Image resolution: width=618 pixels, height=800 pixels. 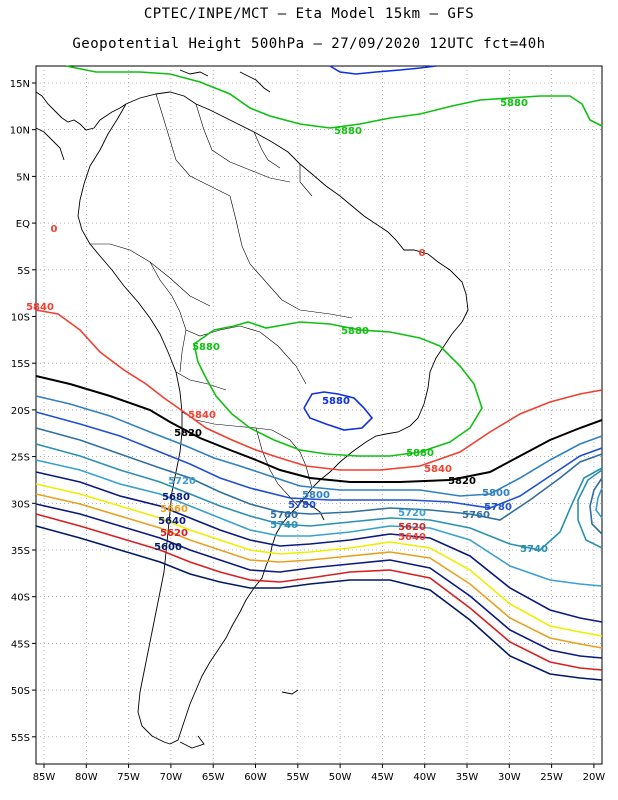 What do you see at coordinates (383, 70) in the screenshot?
I see `contour-5880-north` at bounding box center [383, 70].